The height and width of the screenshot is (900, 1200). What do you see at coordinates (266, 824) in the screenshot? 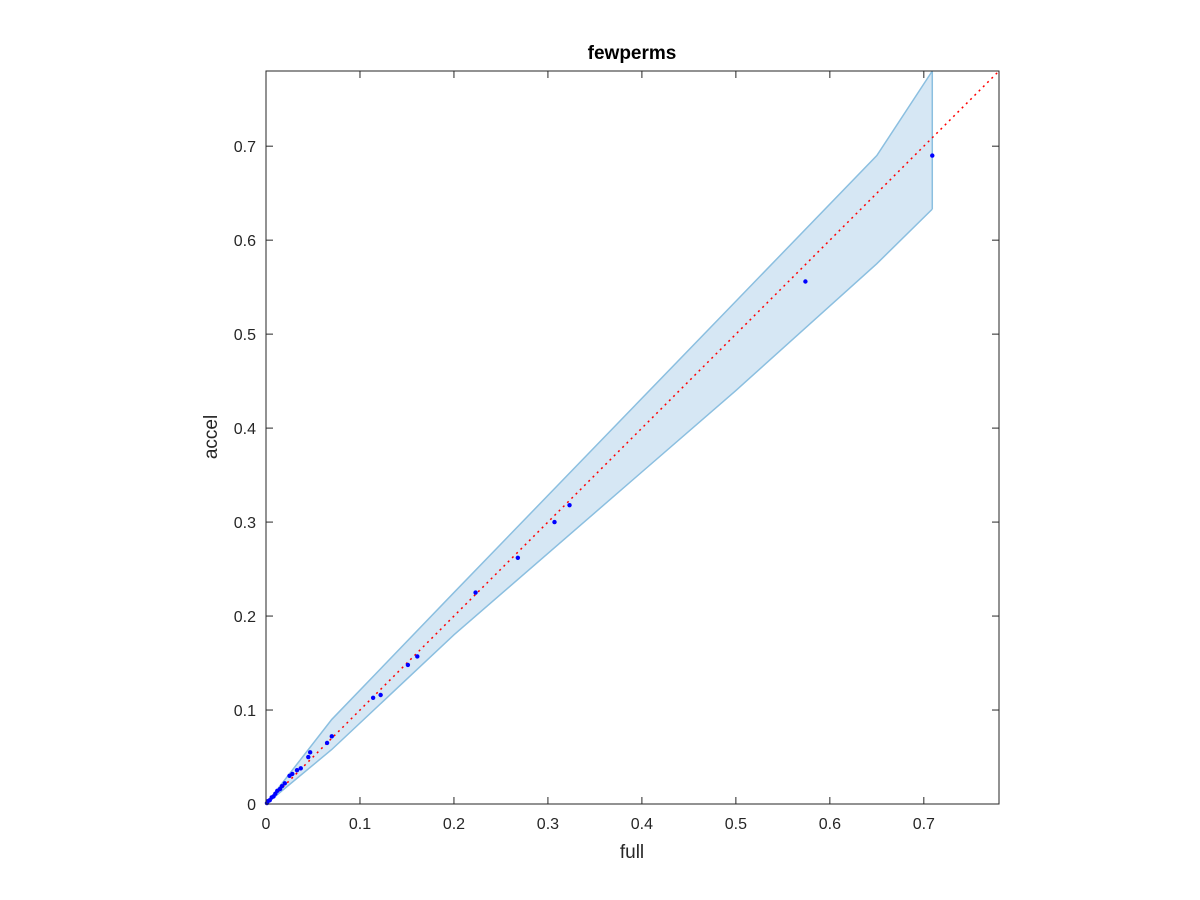
I see `x-tick-label: 0` at bounding box center [266, 824].